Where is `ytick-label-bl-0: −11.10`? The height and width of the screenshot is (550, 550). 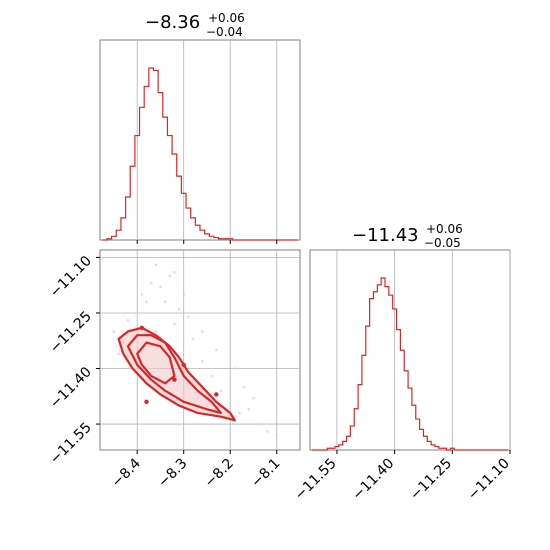
ytick-label-bl-0: −11.10 is located at coordinates (71, 277).